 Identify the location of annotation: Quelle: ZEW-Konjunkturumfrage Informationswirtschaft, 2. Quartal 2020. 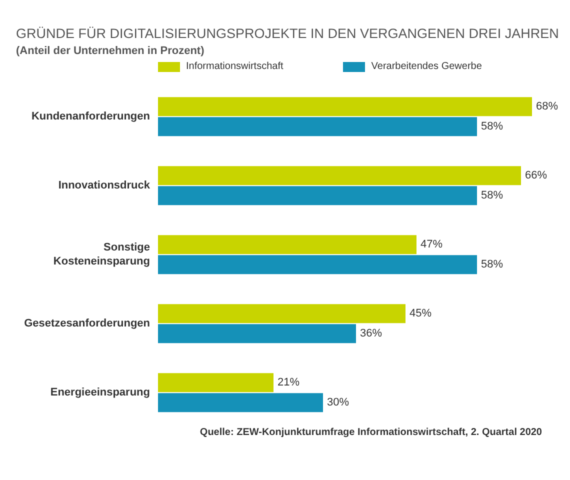
(370, 432).